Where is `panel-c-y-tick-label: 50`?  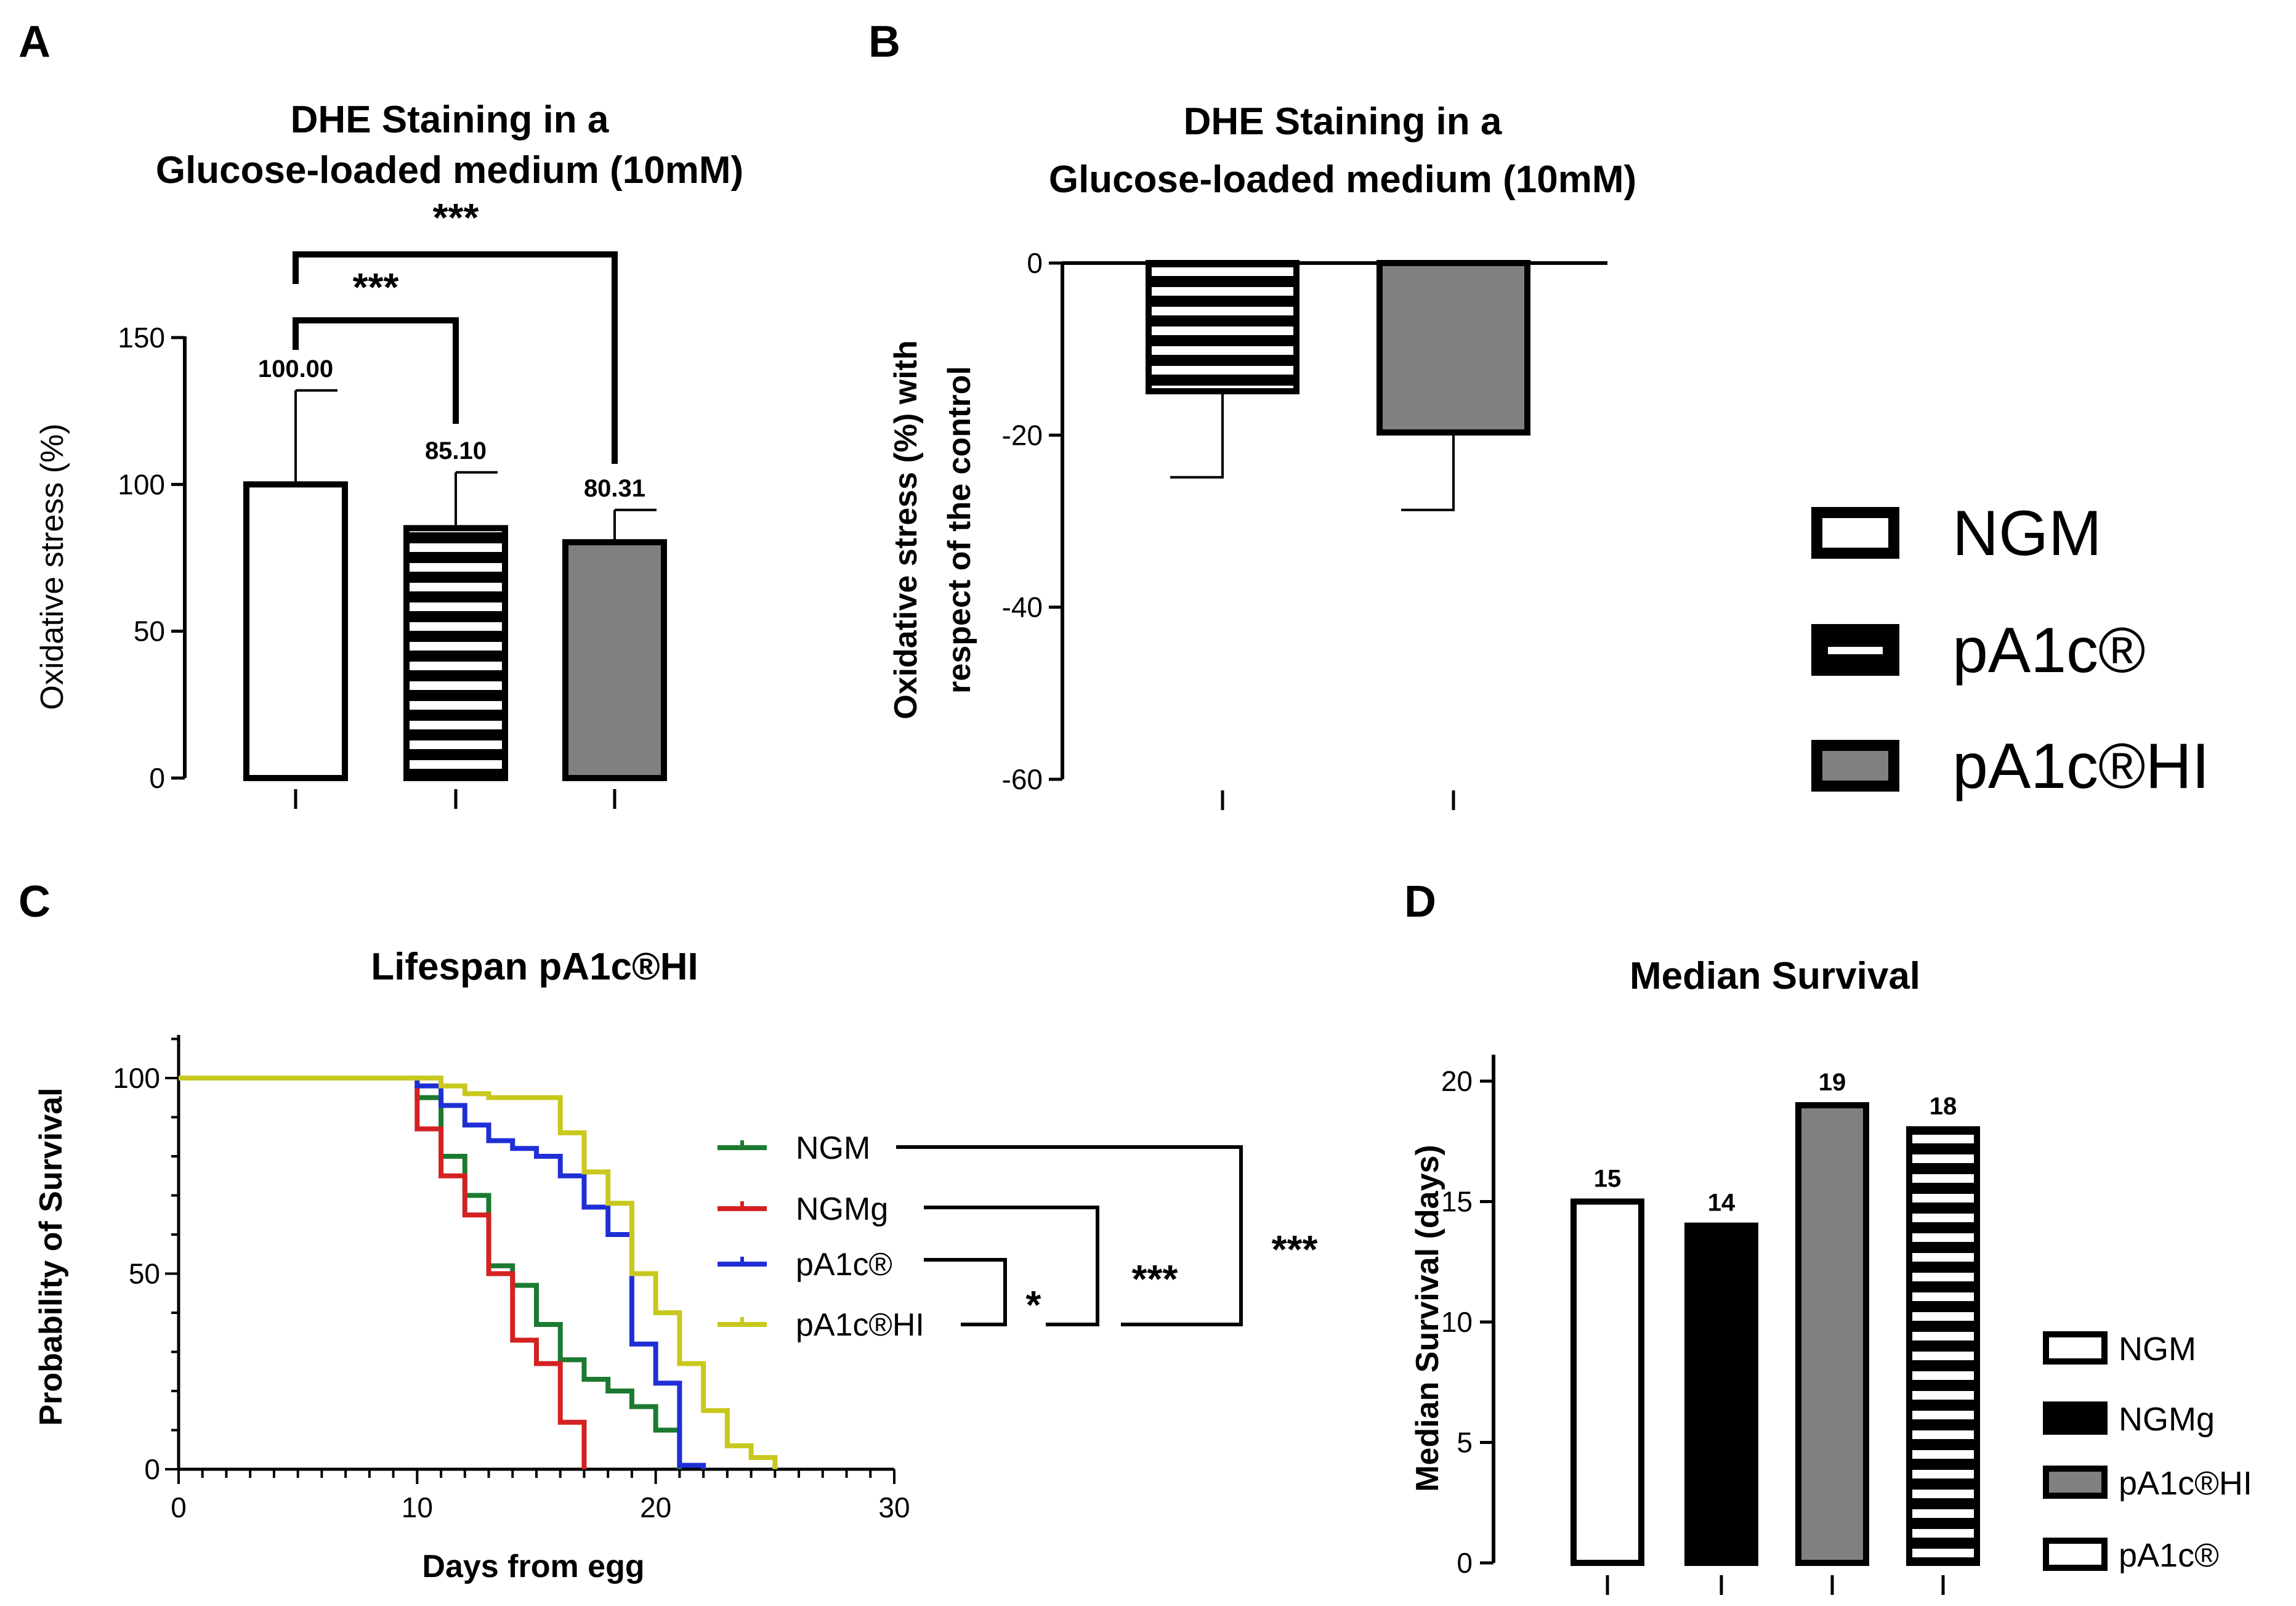 panel-c-y-tick-label: 50 is located at coordinates (144, 1274).